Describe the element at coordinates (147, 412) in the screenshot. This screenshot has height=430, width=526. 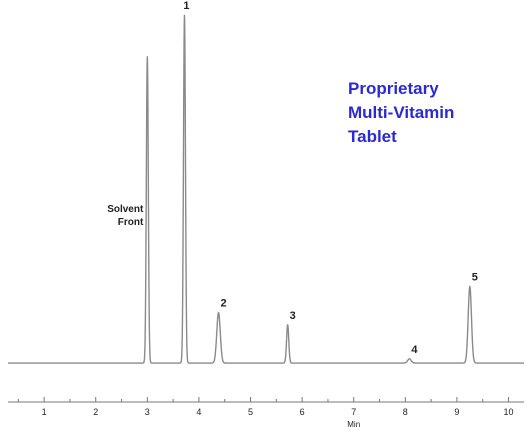
I see `x-tick-label: 3` at that location.